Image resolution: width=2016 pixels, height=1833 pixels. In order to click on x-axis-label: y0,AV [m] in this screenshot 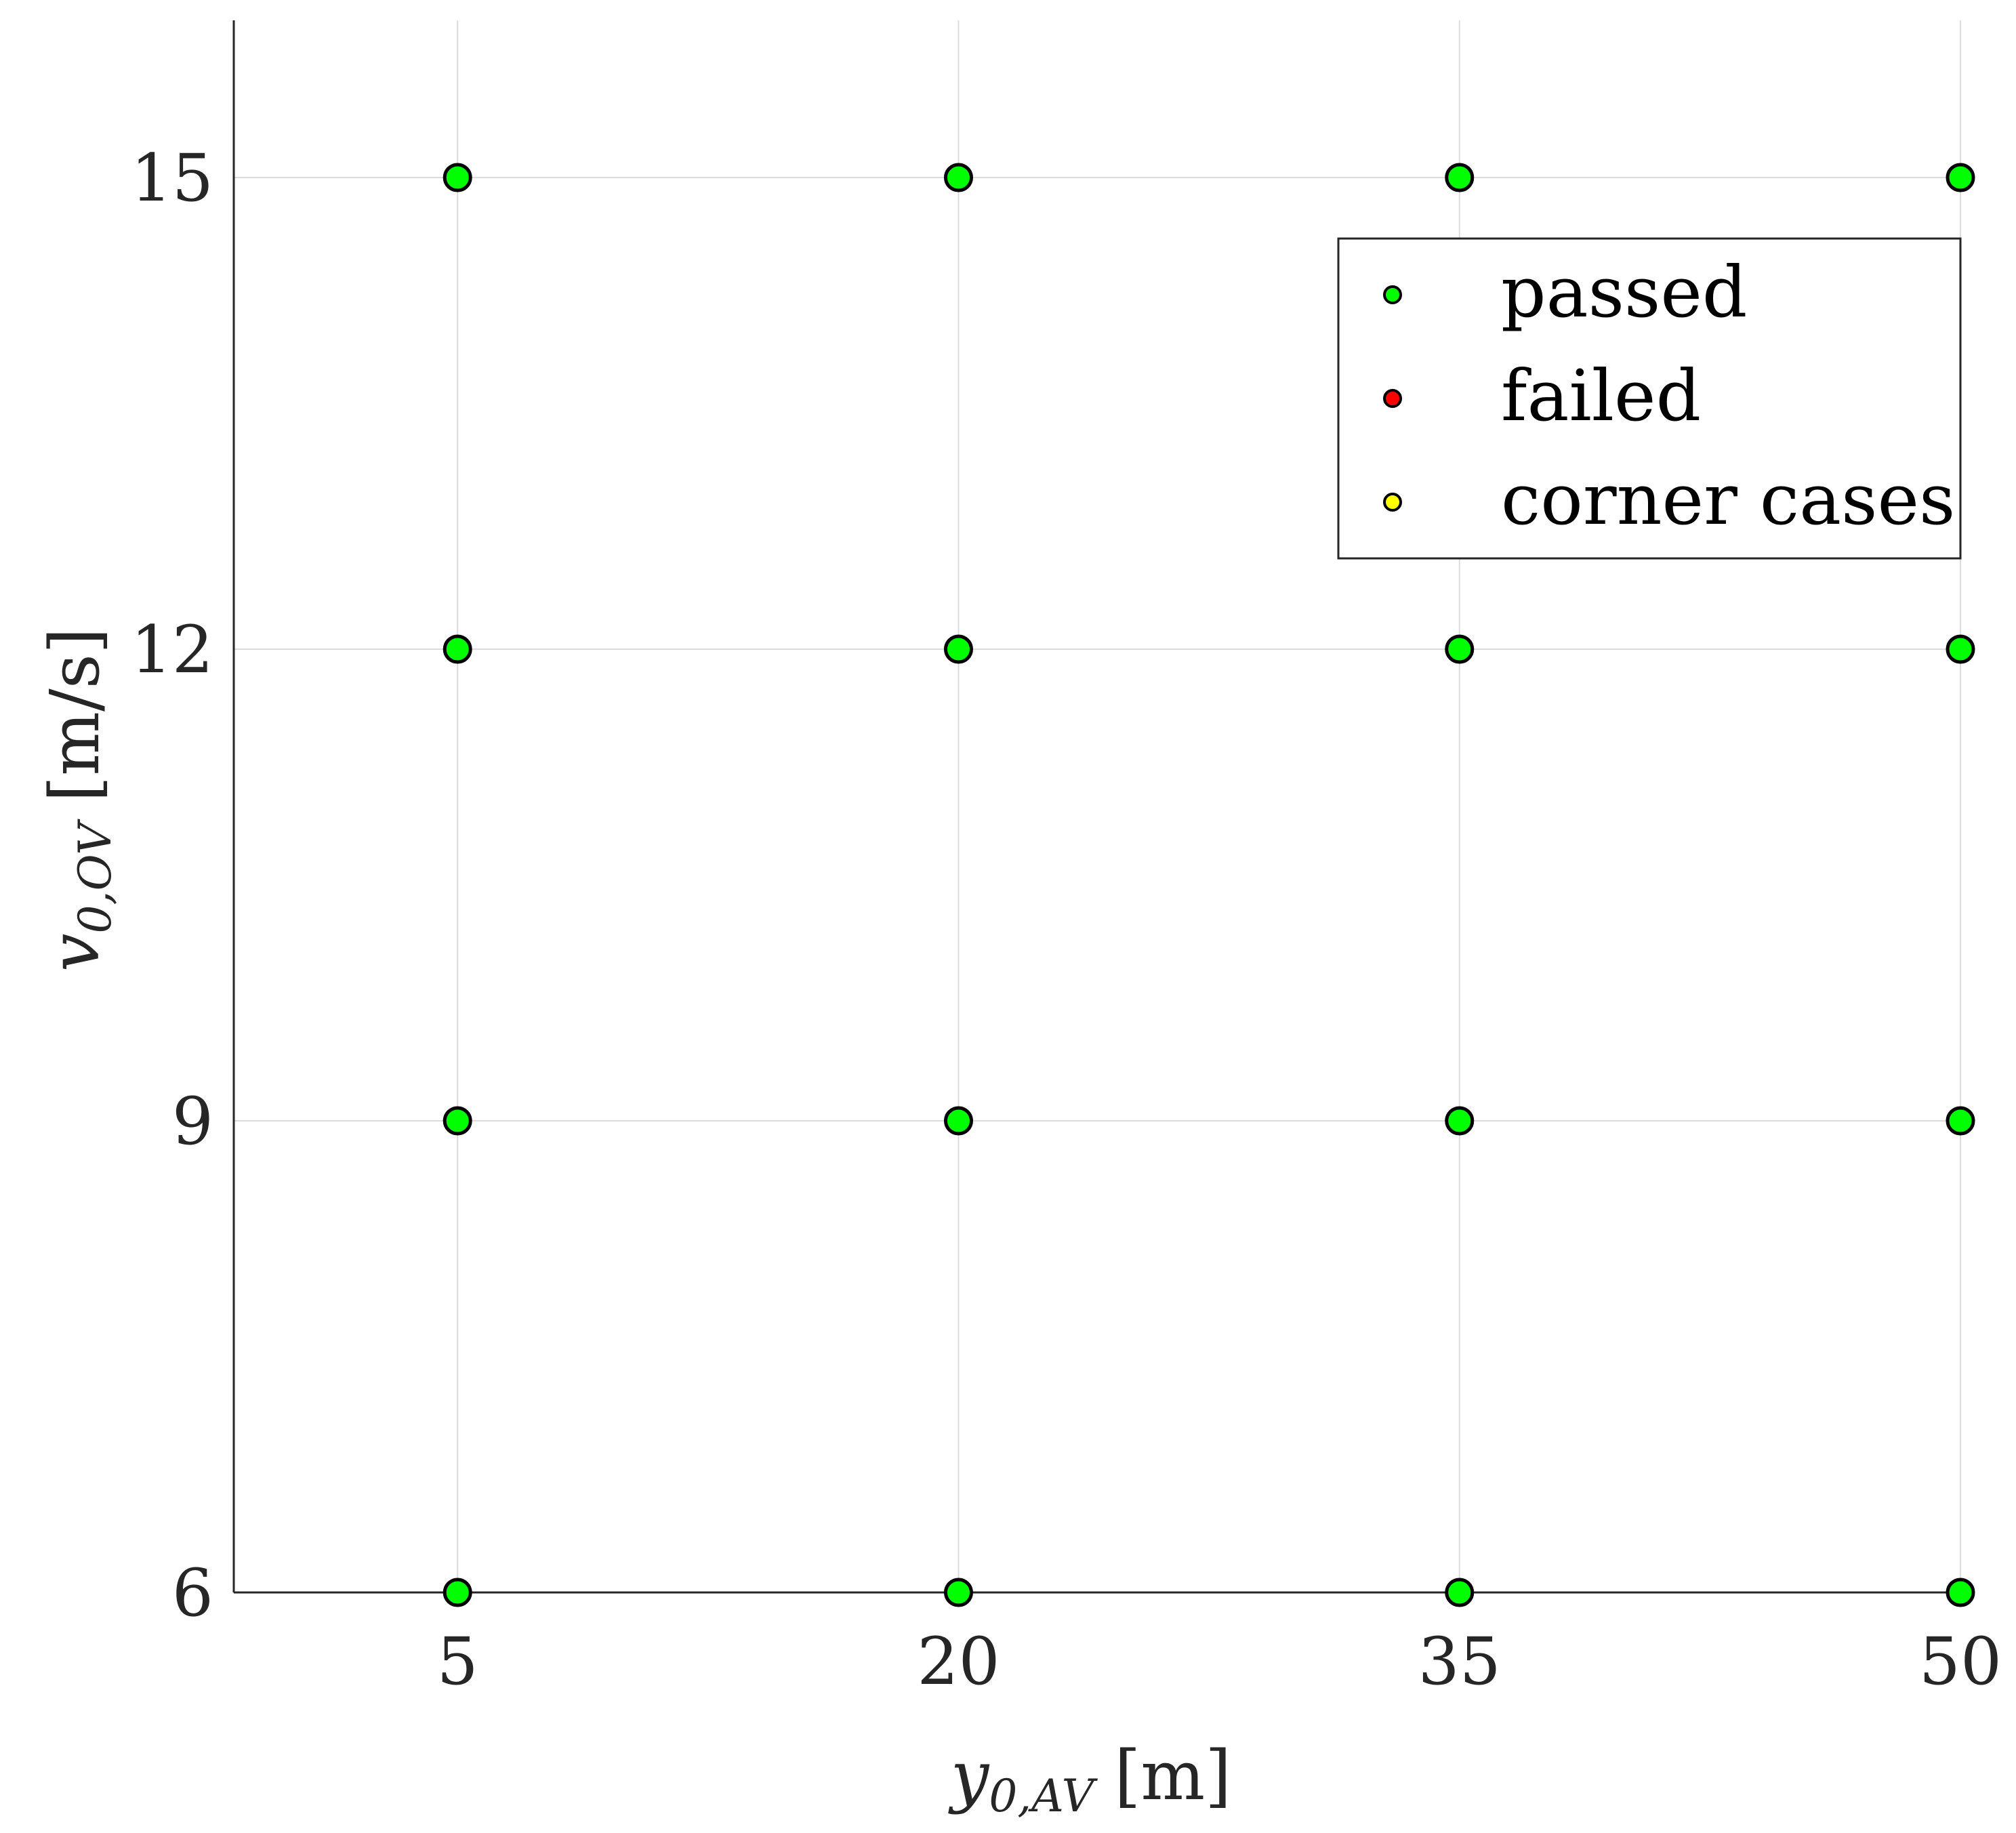, I will do `click(1089, 1779)`.